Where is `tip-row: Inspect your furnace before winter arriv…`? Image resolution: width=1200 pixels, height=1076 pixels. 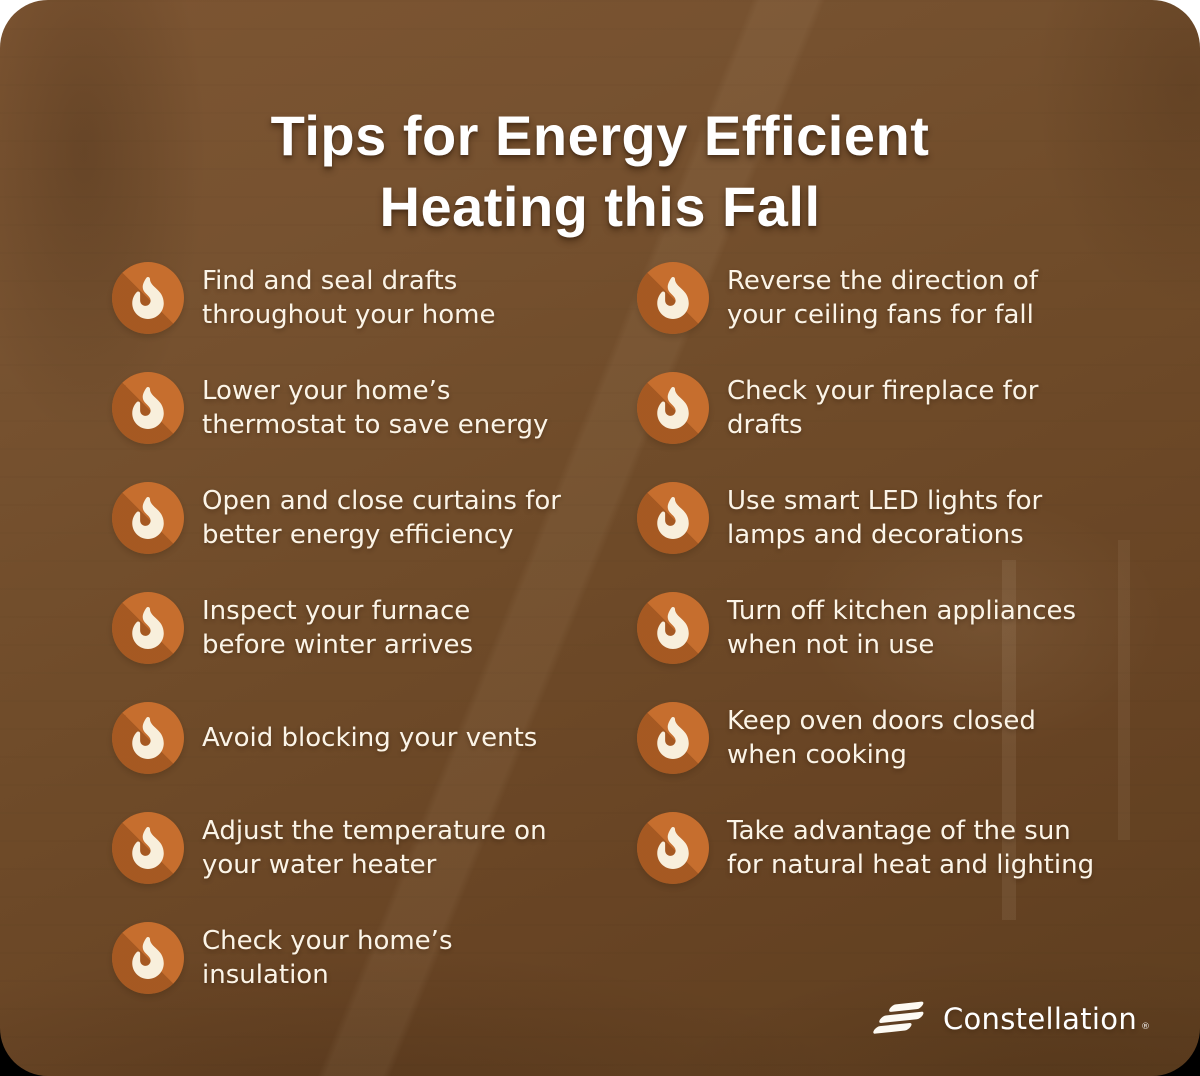 tip-row: Inspect your furnace before winter arriv… is located at coordinates (336, 628).